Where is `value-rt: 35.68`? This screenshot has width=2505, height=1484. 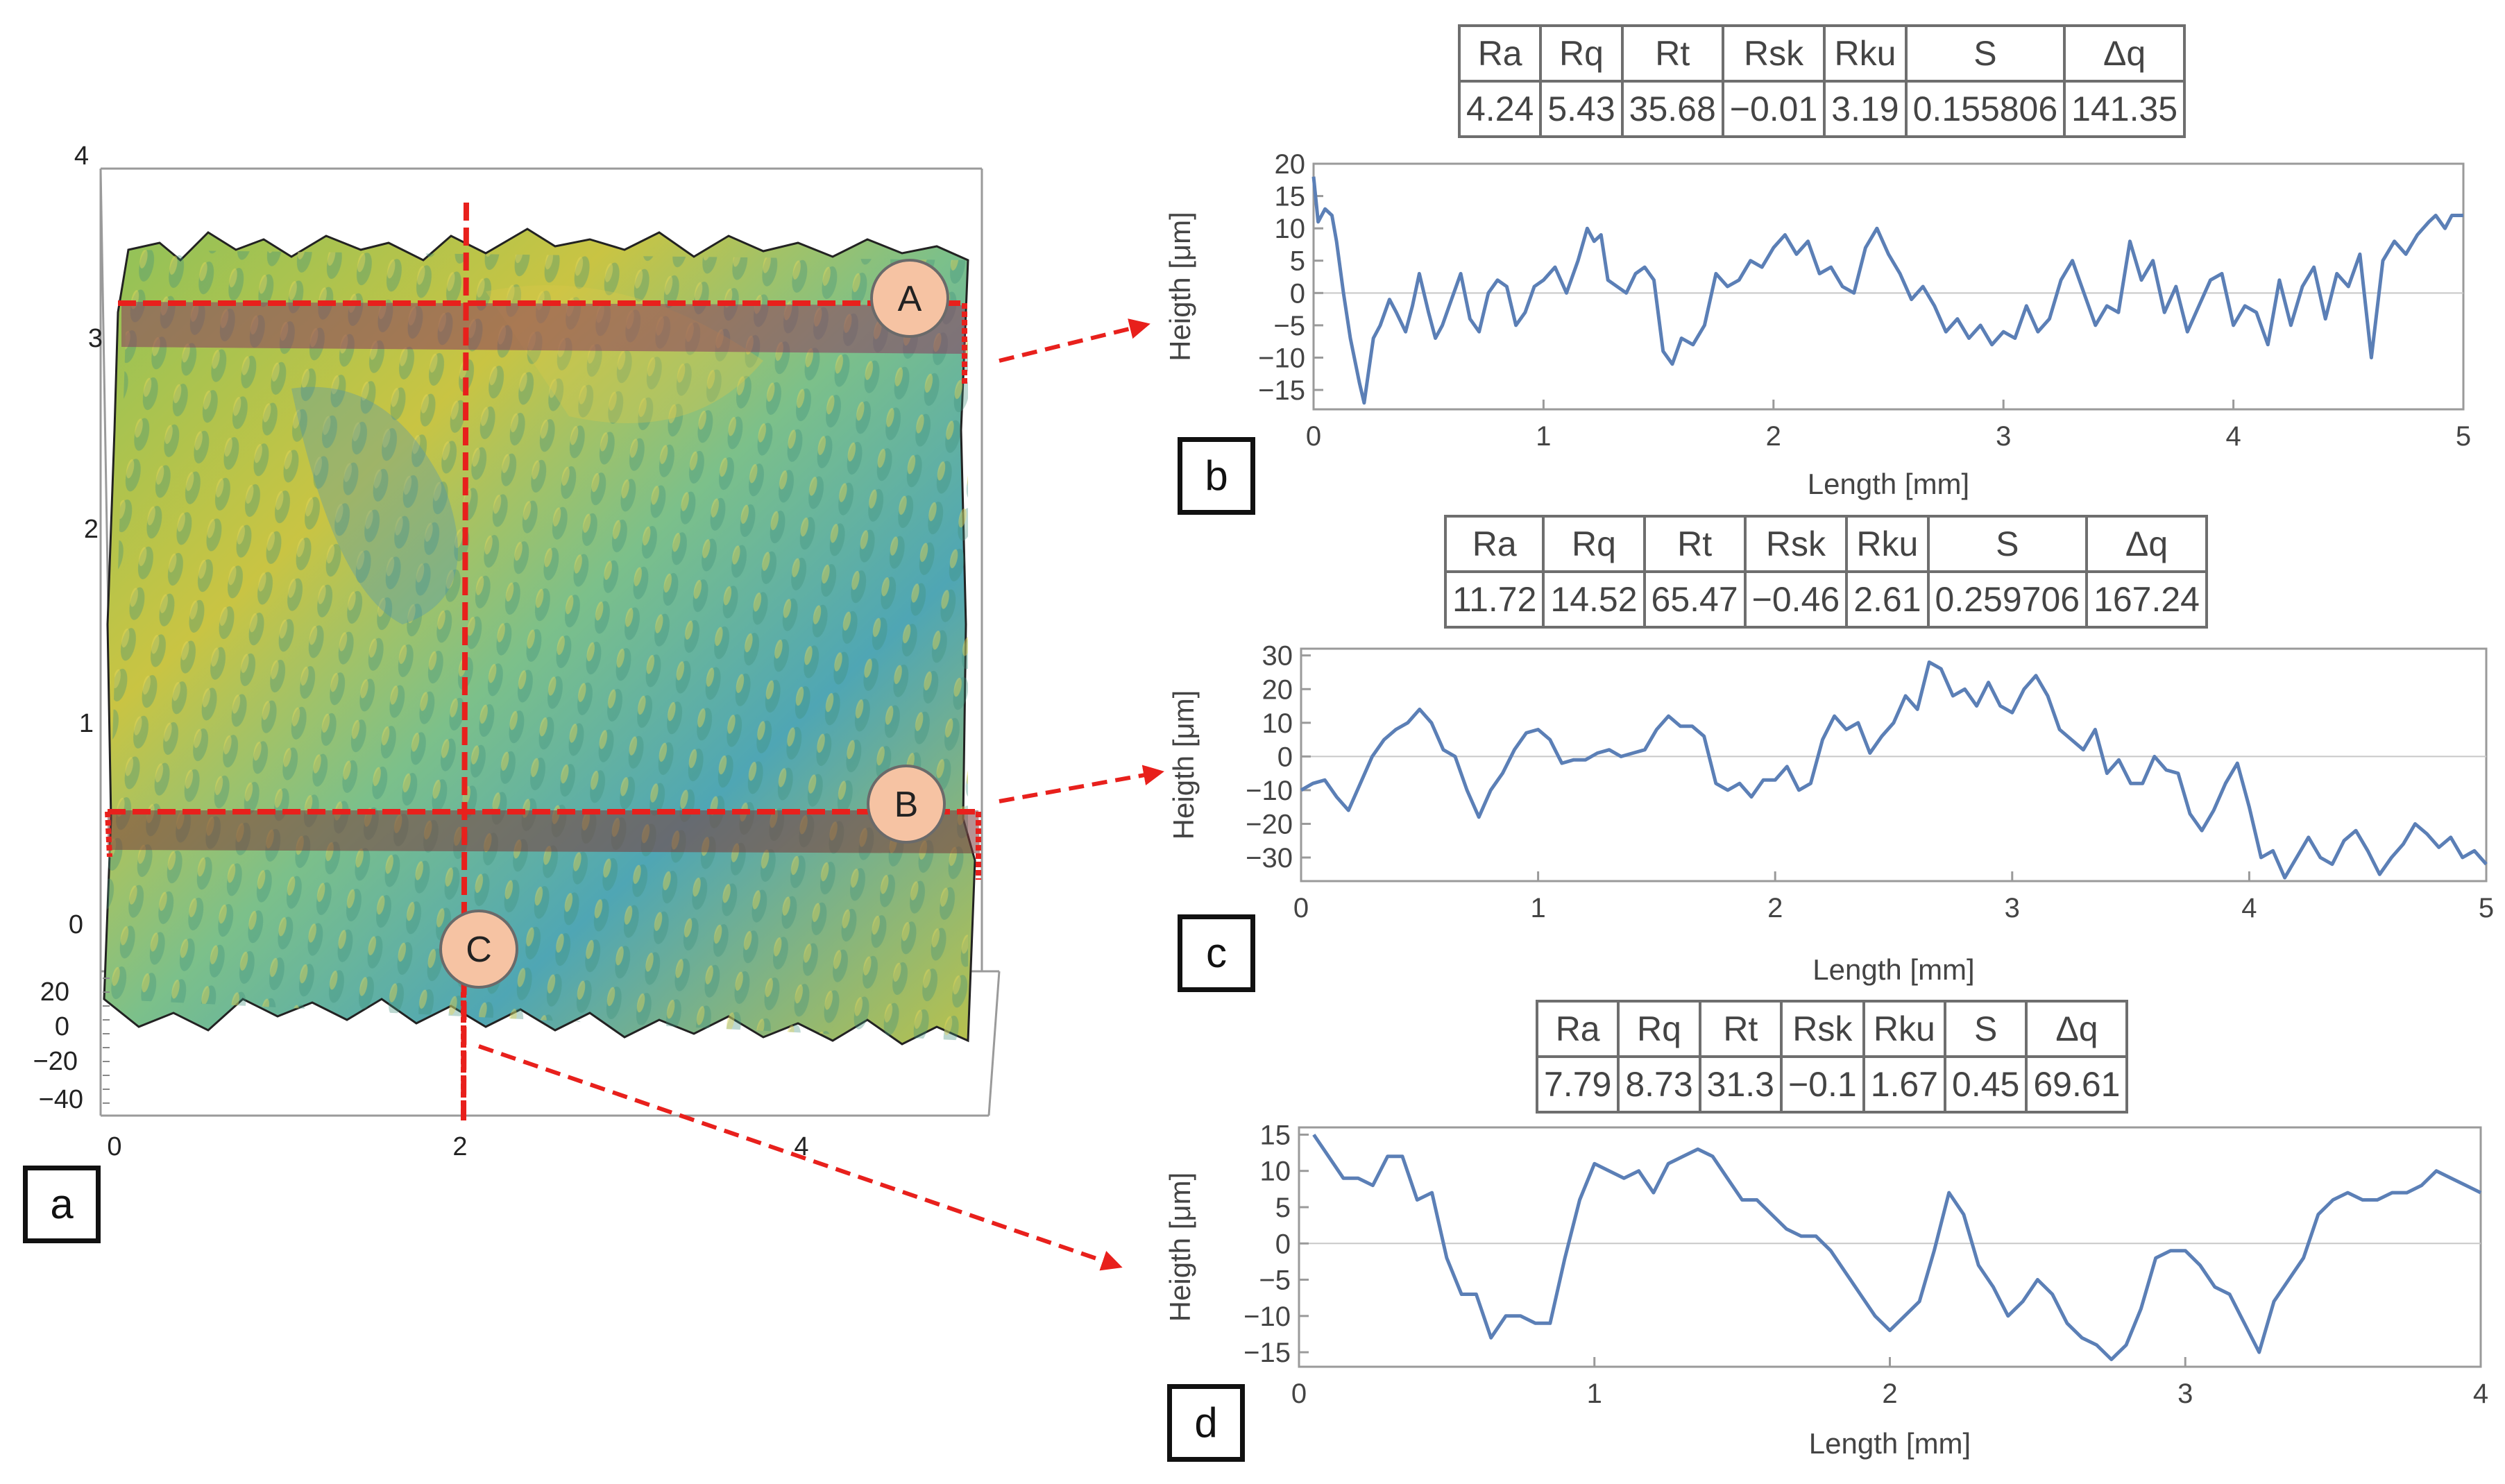
value-rt: 35.68 is located at coordinates (1672, 109).